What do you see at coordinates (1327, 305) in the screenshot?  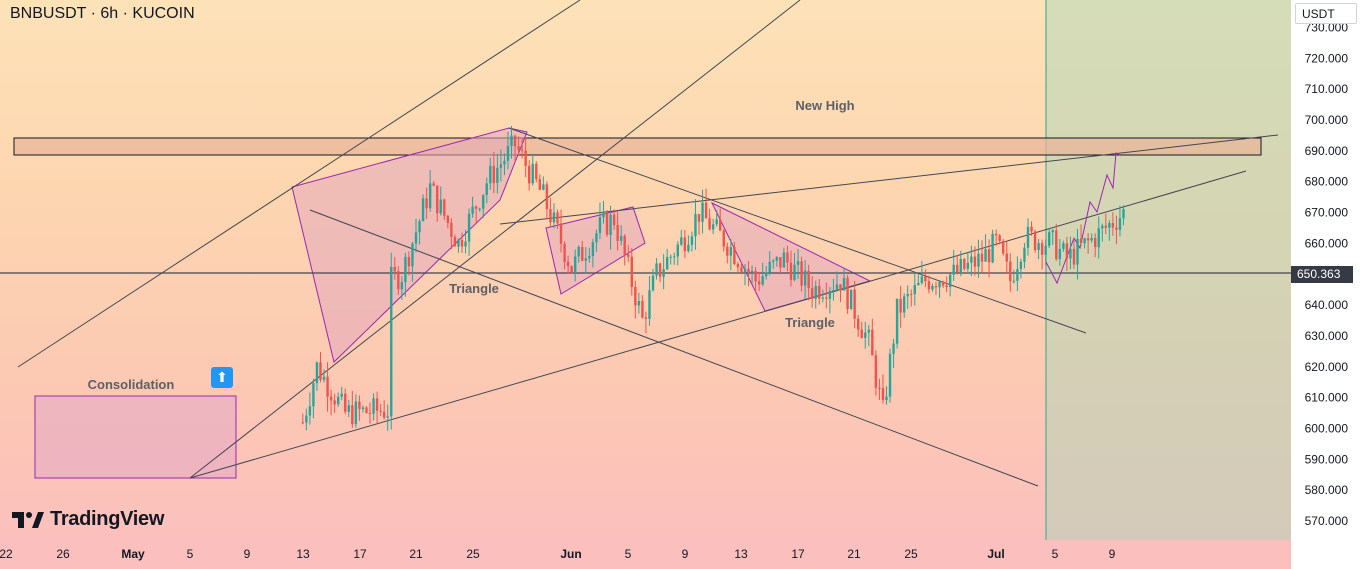 I see `price-tick-label: 640.000` at bounding box center [1327, 305].